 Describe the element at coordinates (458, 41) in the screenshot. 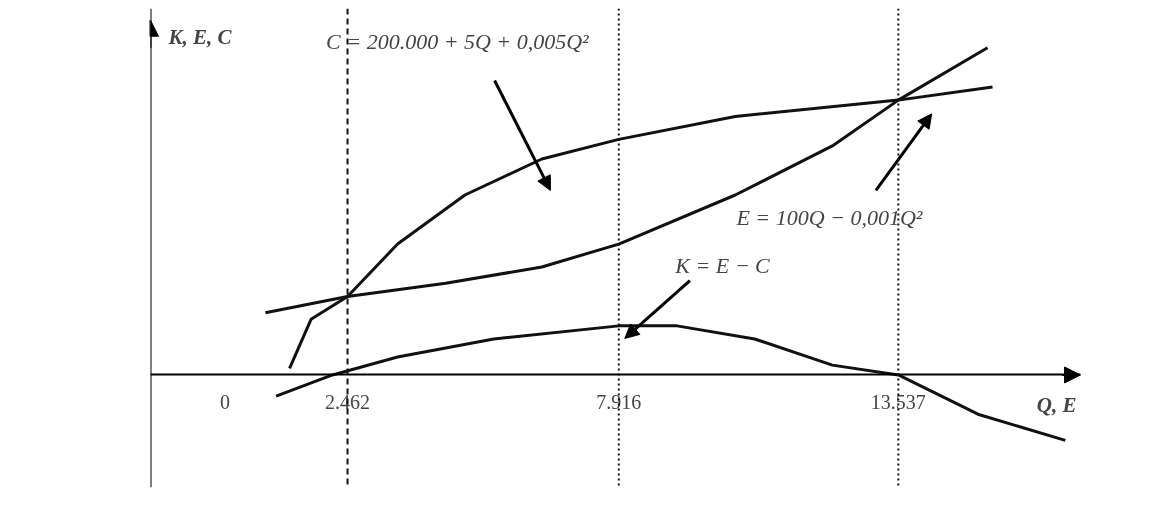

I see `annotation: C = 200.000 + 5Q + 0,005Q²` at that location.